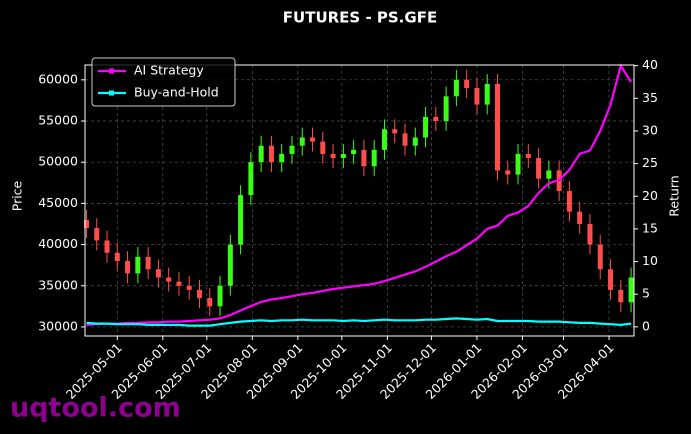 The height and width of the screenshot is (434, 691). What do you see at coordinates (58, 78) in the screenshot?
I see `y-tick-label: 60000` at bounding box center [58, 78].